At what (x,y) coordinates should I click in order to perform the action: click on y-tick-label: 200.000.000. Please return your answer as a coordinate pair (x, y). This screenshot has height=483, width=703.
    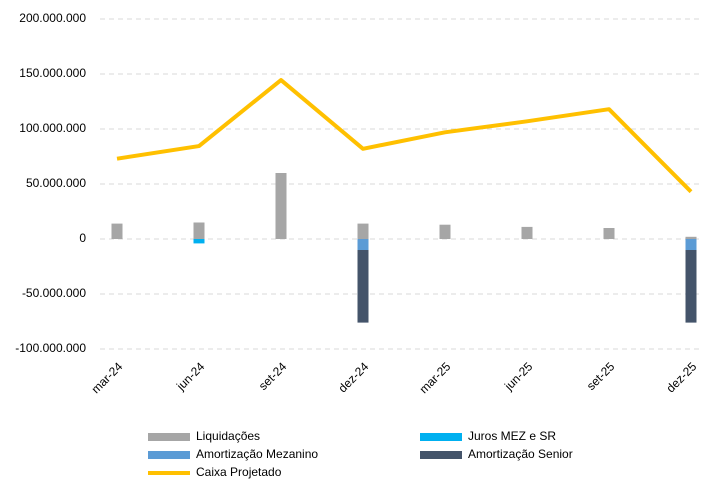
    Looking at the image, I should click on (52, 18).